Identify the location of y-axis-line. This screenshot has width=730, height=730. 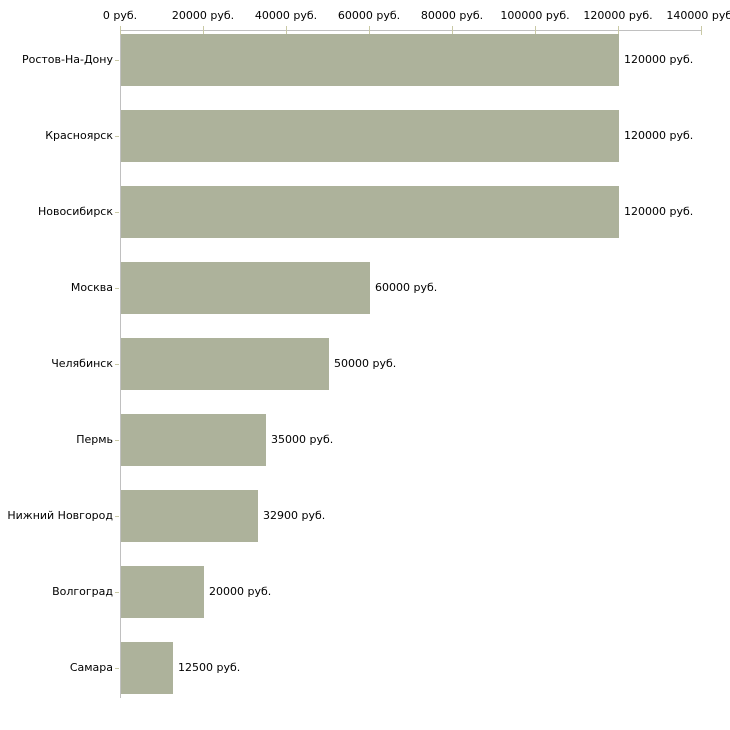
(120, 364).